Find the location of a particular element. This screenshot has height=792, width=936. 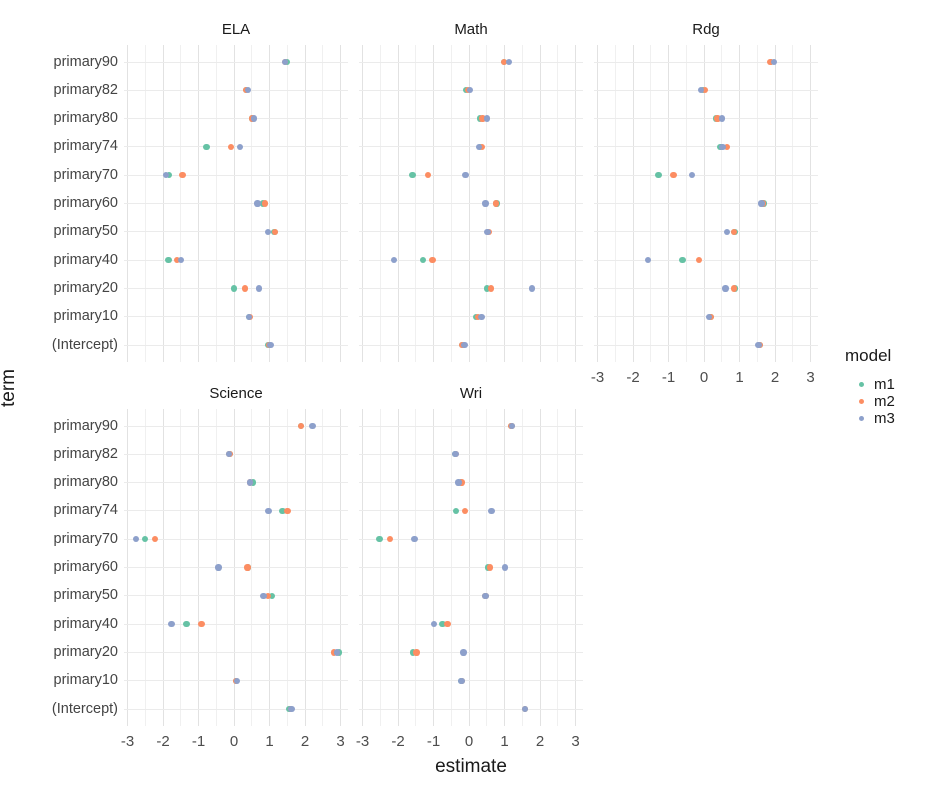

point-math-primary60-m2 is located at coordinates (496, 203).